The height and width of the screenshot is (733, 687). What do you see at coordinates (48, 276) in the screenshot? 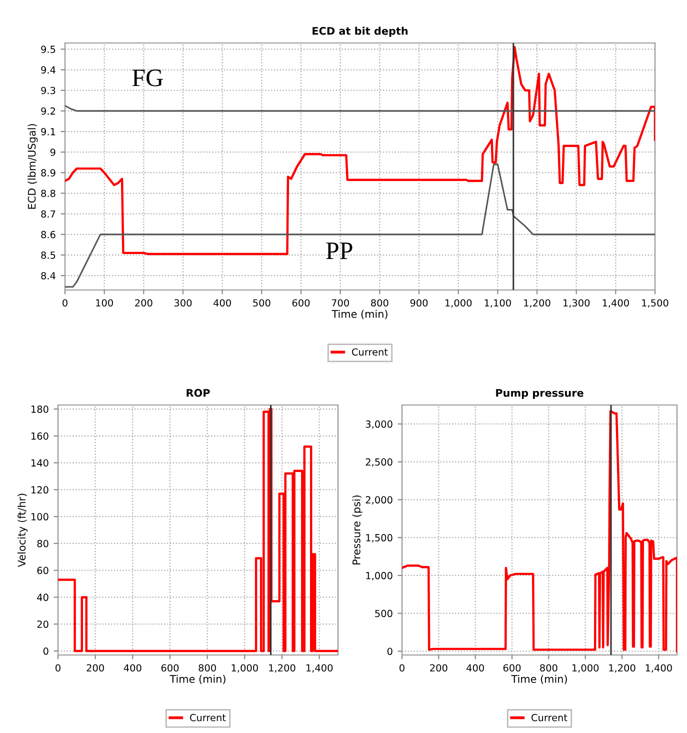
I see `y-tick-label: 8.4` at bounding box center [48, 276].